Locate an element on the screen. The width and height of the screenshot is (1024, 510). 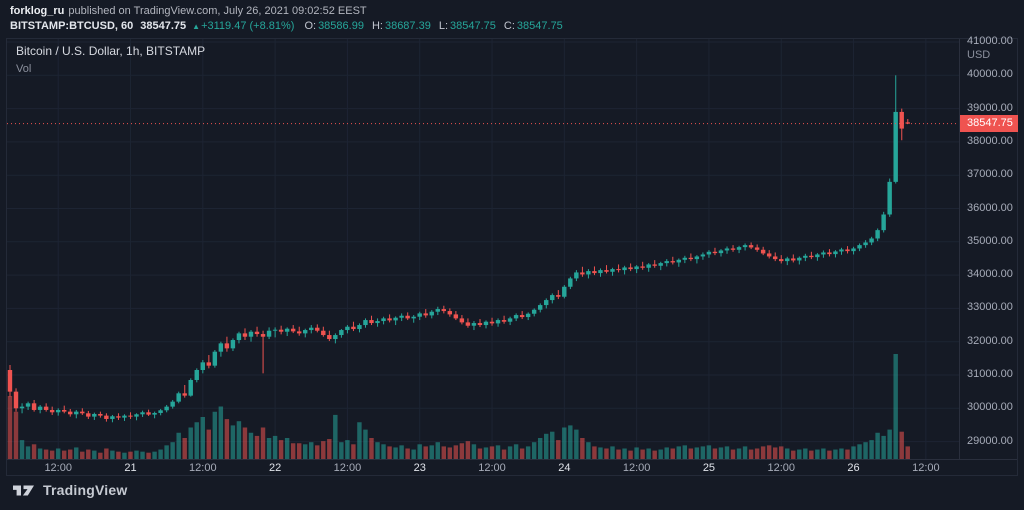
price-tick-label: 39000.00 is located at coordinates (990, 107).